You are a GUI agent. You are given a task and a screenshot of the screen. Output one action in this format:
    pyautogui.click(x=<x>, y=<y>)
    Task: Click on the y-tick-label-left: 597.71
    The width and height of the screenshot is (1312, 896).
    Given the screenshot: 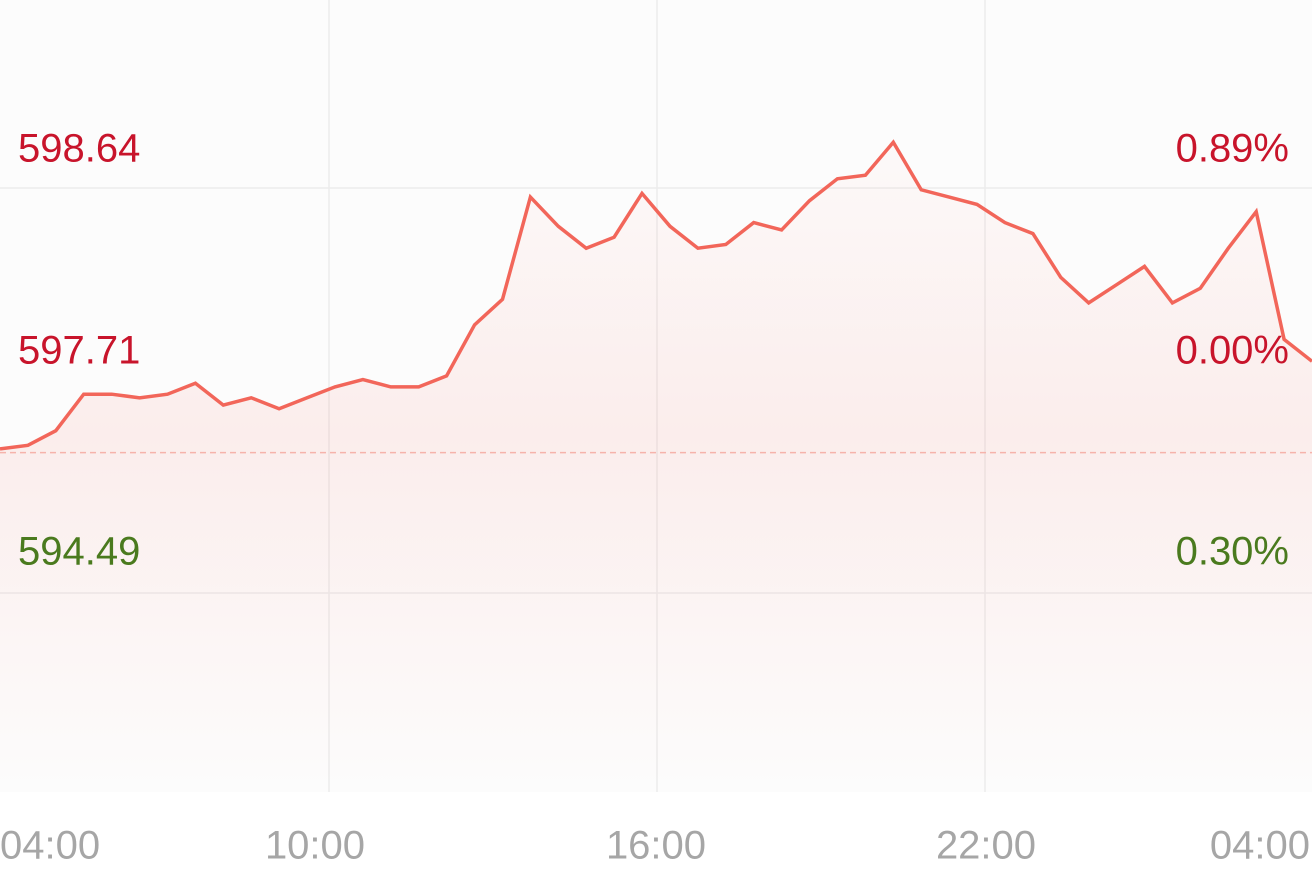 What is the action you would take?
    pyautogui.click(x=79, y=351)
    